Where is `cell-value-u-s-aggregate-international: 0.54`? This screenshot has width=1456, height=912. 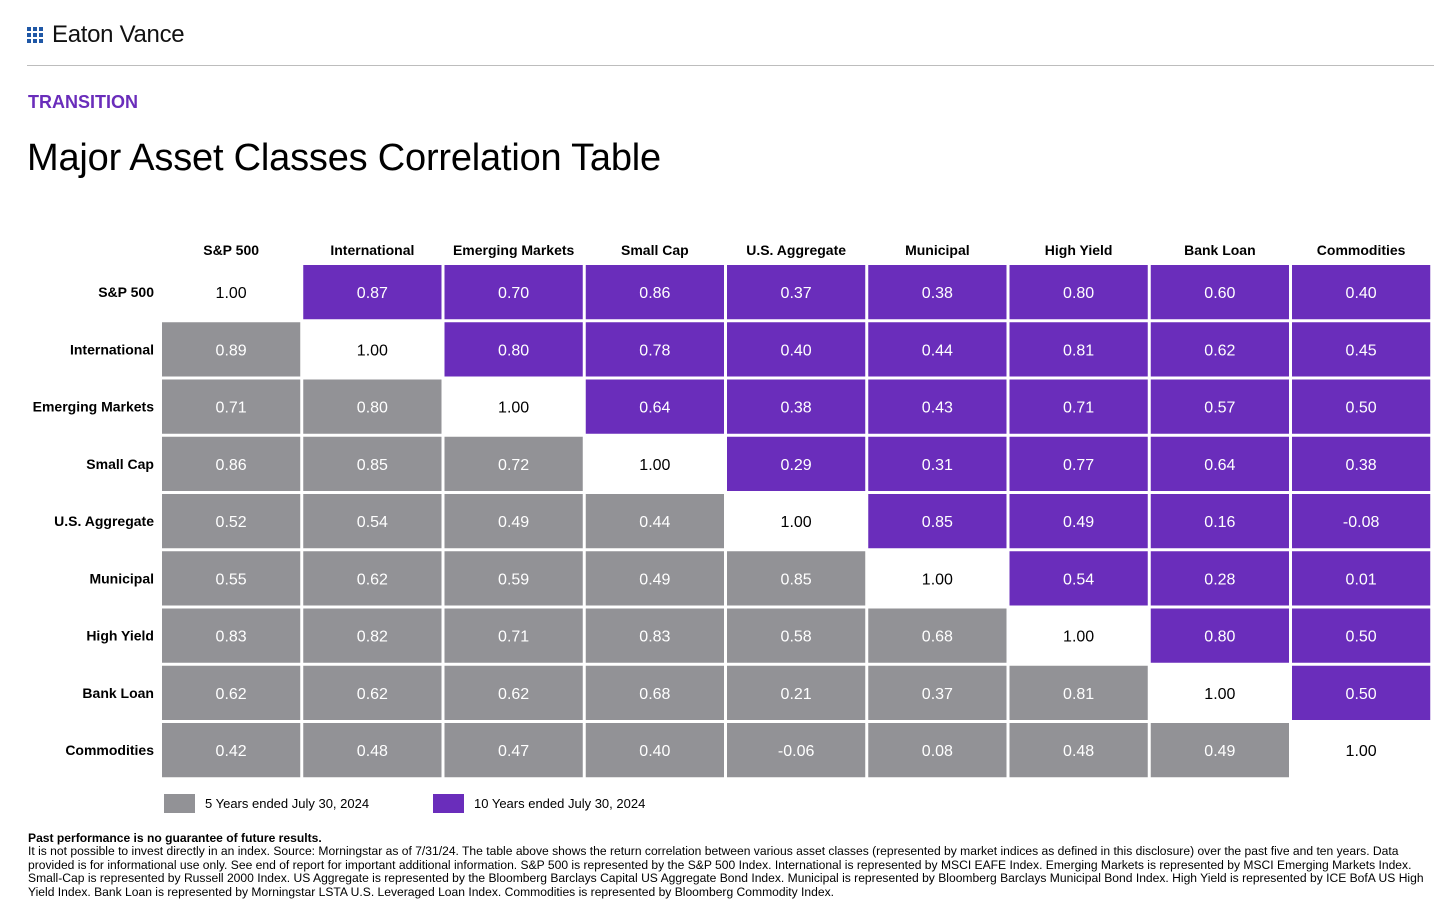 cell-value-u-s-aggregate-international: 0.54 is located at coordinates (372, 522).